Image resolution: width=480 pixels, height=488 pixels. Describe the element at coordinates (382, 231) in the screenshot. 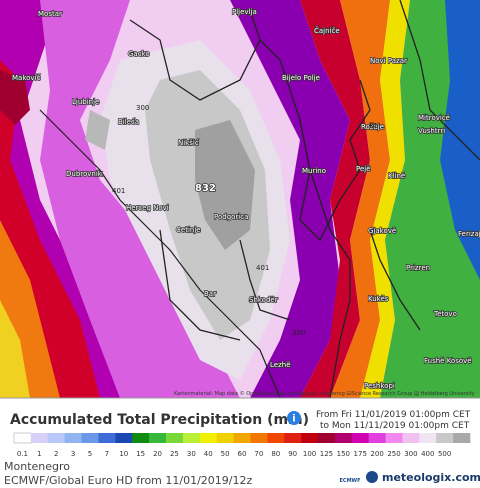

I see `place-label: Gjakovë` at that location.